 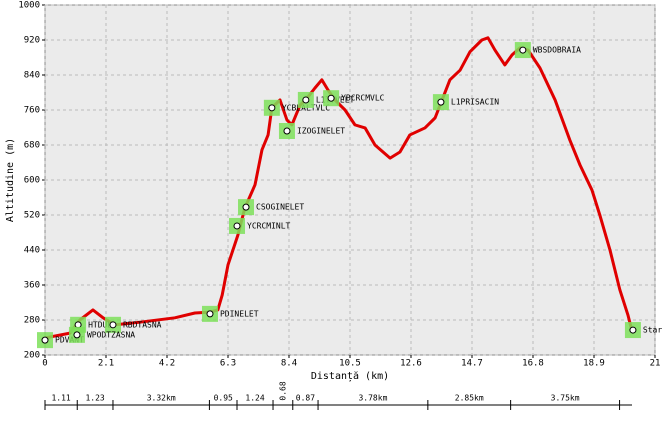 I want to click on x-tick-label: 0, so click(x=44, y=364).